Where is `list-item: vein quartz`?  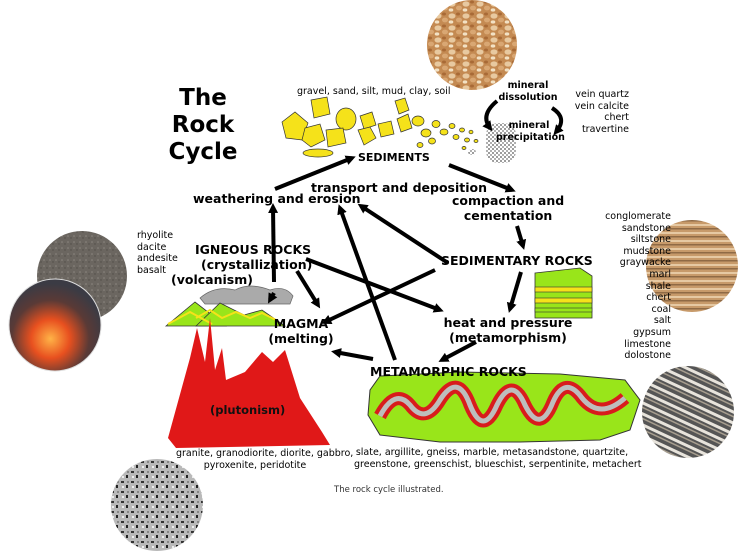
list-item: vein quartz is located at coordinates (602, 94).